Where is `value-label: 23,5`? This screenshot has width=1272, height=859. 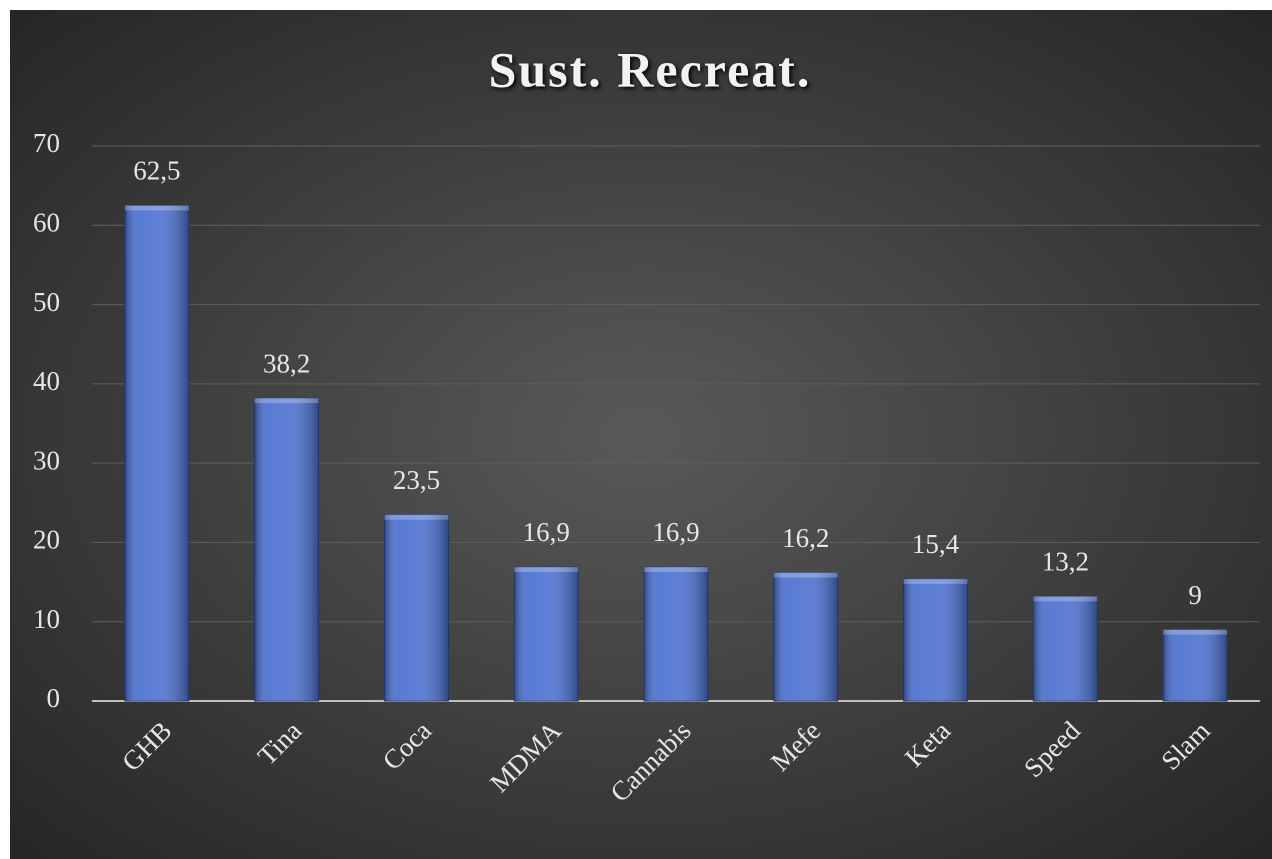
value-label: 23,5 is located at coordinates (416, 480).